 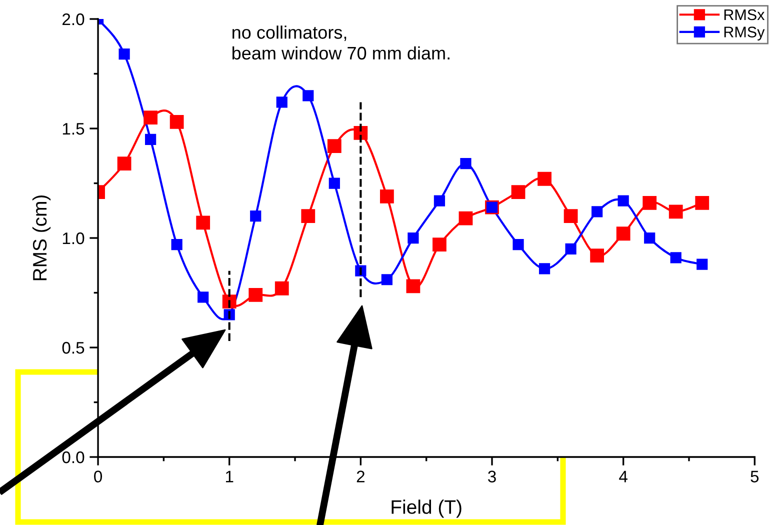 What do you see at coordinates (427, 509) in the screenshot?
I see `x-axis-title: Field (T)` at bounding box center [427, 509].